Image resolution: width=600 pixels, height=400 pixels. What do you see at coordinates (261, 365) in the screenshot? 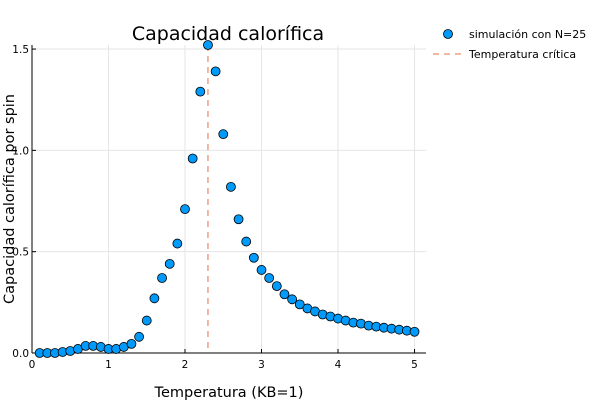
I see `x-tick-label: 3` at bounding box center [261, 365].